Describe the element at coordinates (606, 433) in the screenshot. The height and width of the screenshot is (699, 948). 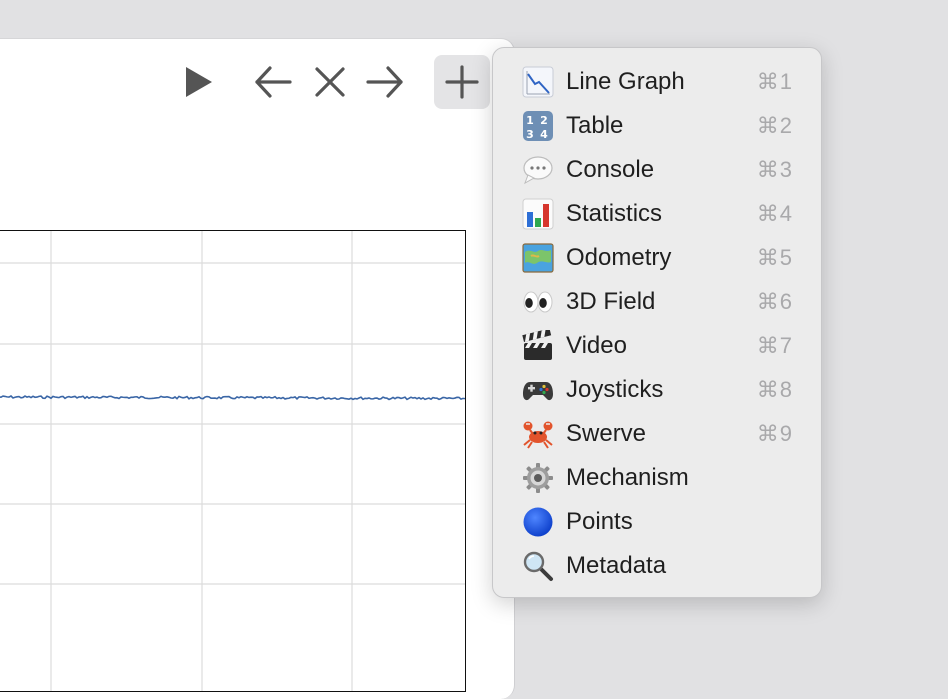
I see `menu-item-label: Swerve` at that location.